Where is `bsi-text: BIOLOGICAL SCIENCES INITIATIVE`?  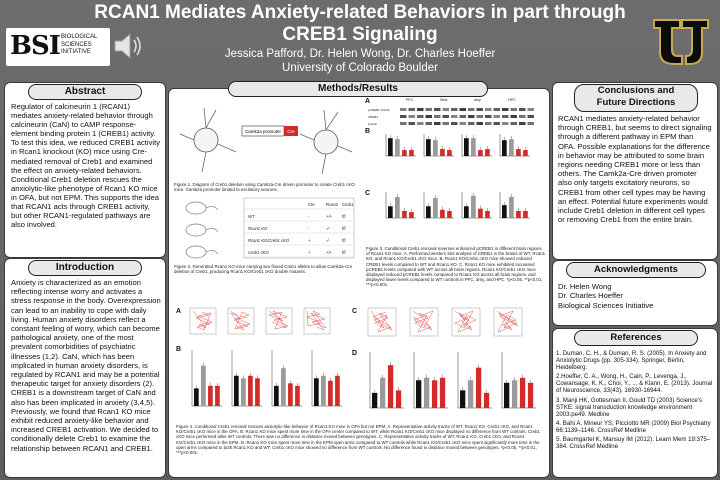 bsi-text: BIOLOGICAL SCIENCES INITIATIVE is located at coordinates (79, 45).